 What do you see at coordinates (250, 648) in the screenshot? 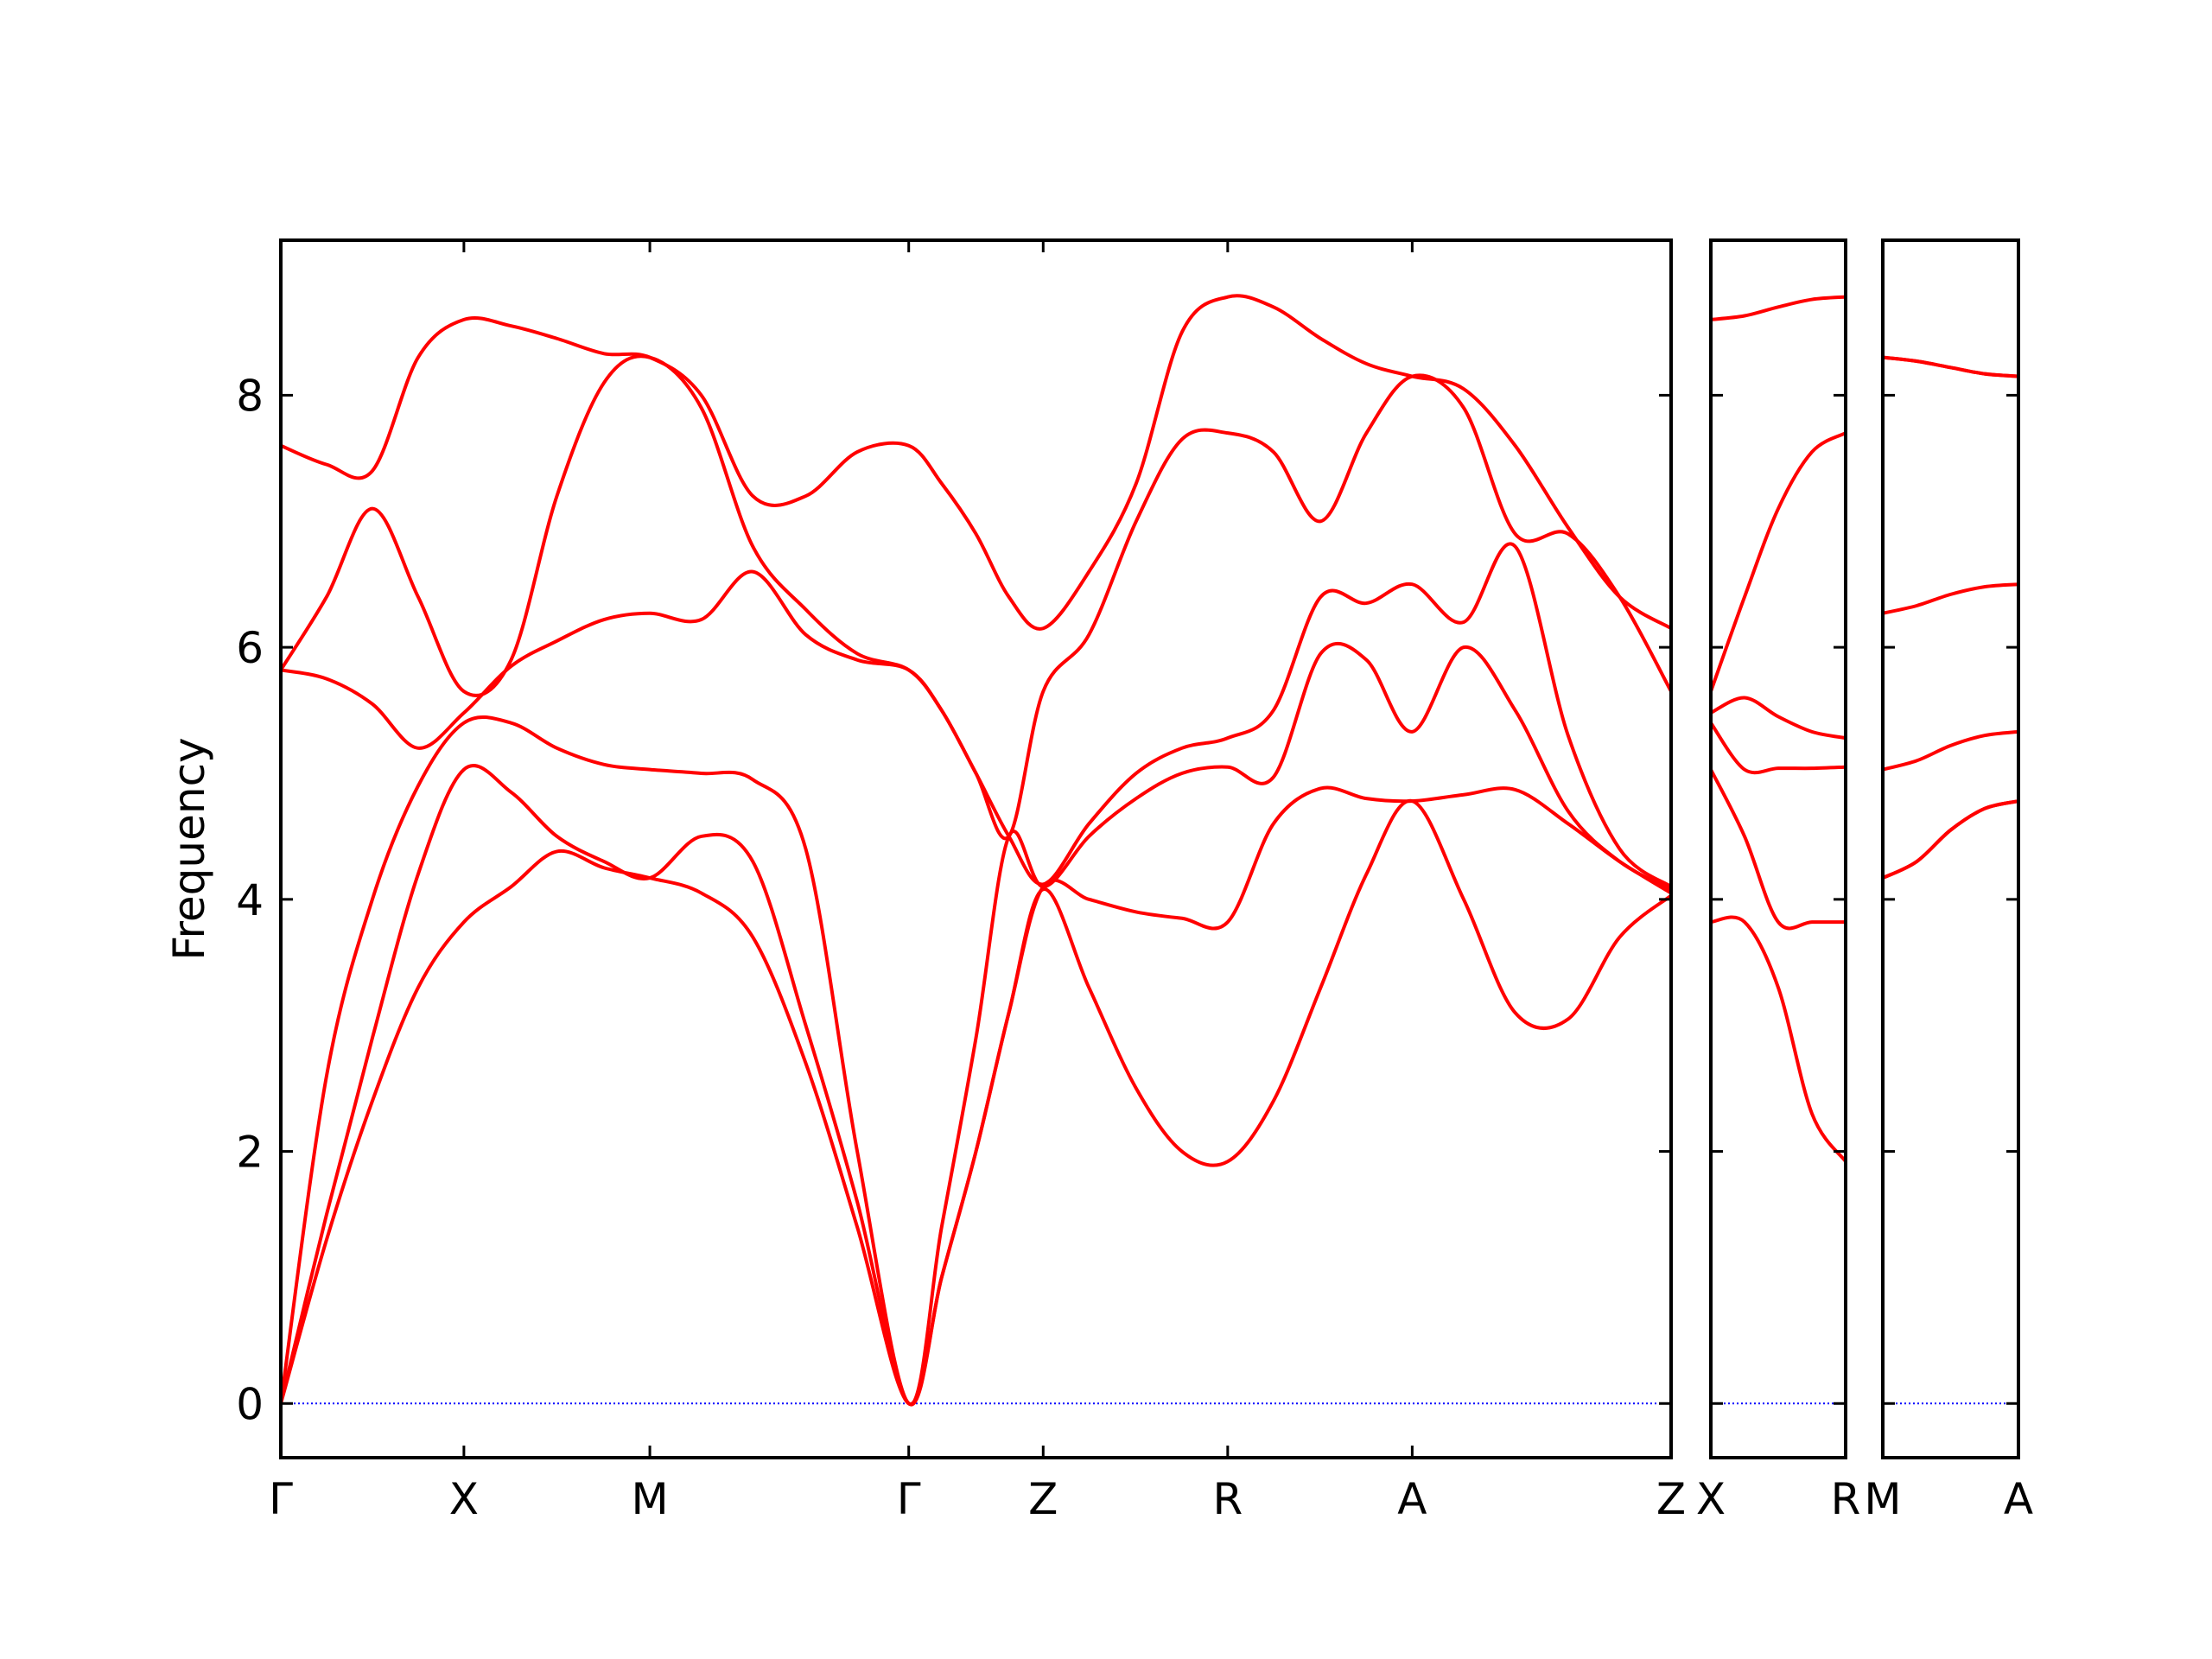
I see `y-tick-label: 6` at bounding box center [250, 648].